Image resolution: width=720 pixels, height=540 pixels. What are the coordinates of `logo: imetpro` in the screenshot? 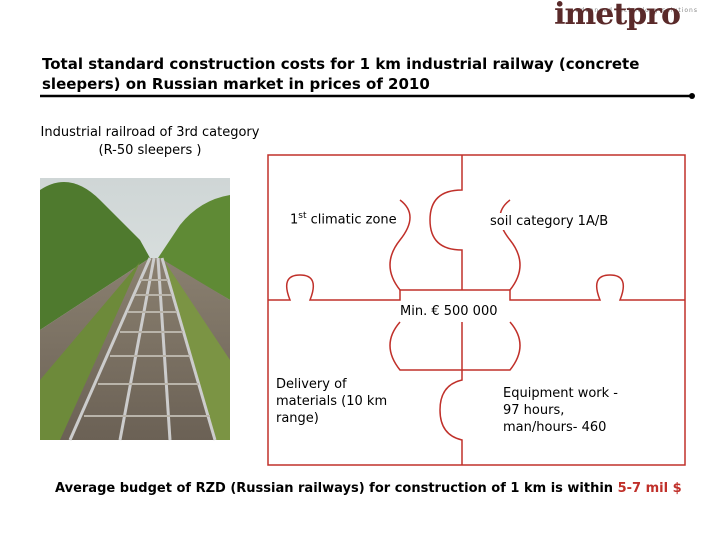 It's located at (617, 15).